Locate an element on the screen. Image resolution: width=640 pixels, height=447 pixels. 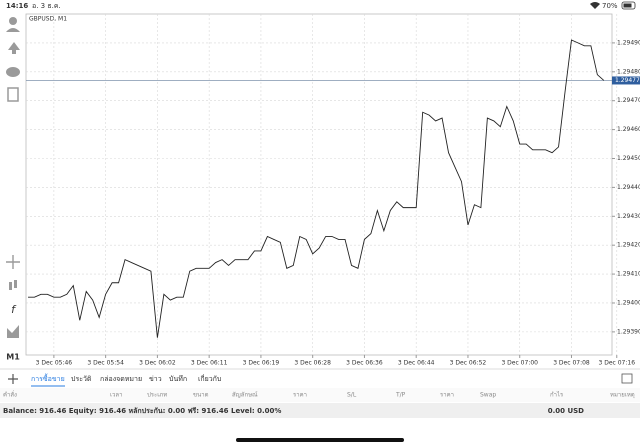
timeframe-button: M1 is located at coordinates (13, 357).